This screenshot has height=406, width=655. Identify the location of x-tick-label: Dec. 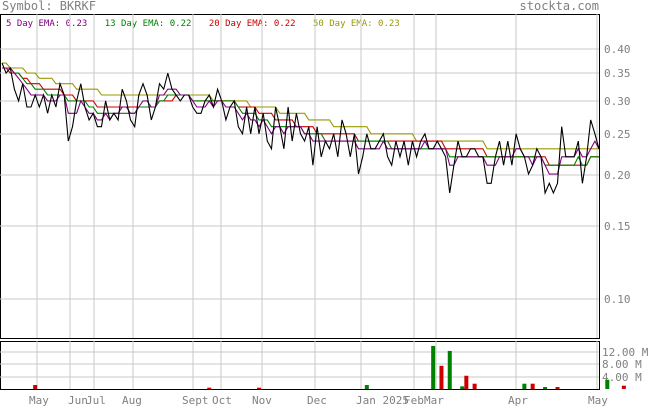
(317, 400).